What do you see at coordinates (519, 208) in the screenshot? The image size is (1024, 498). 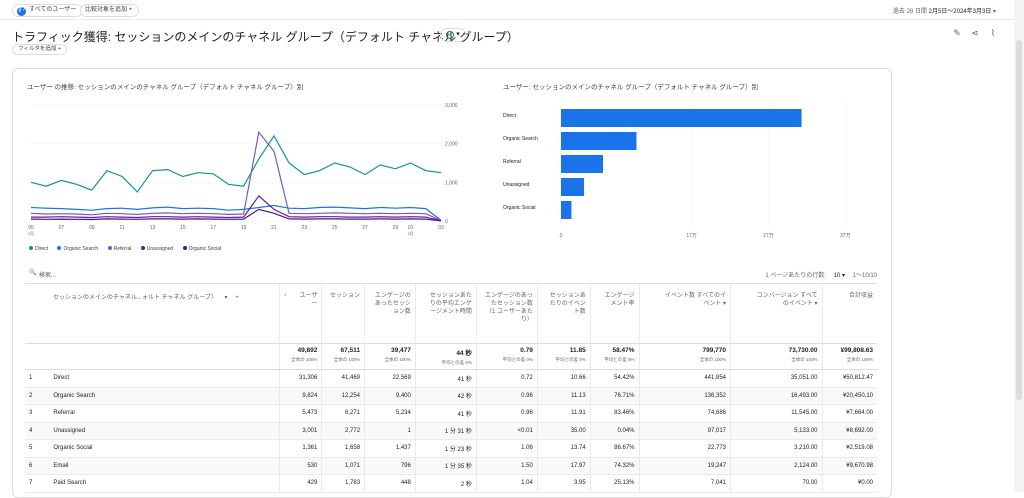 I see `bar-label: Organic Social` at bounding box center [519, 208].